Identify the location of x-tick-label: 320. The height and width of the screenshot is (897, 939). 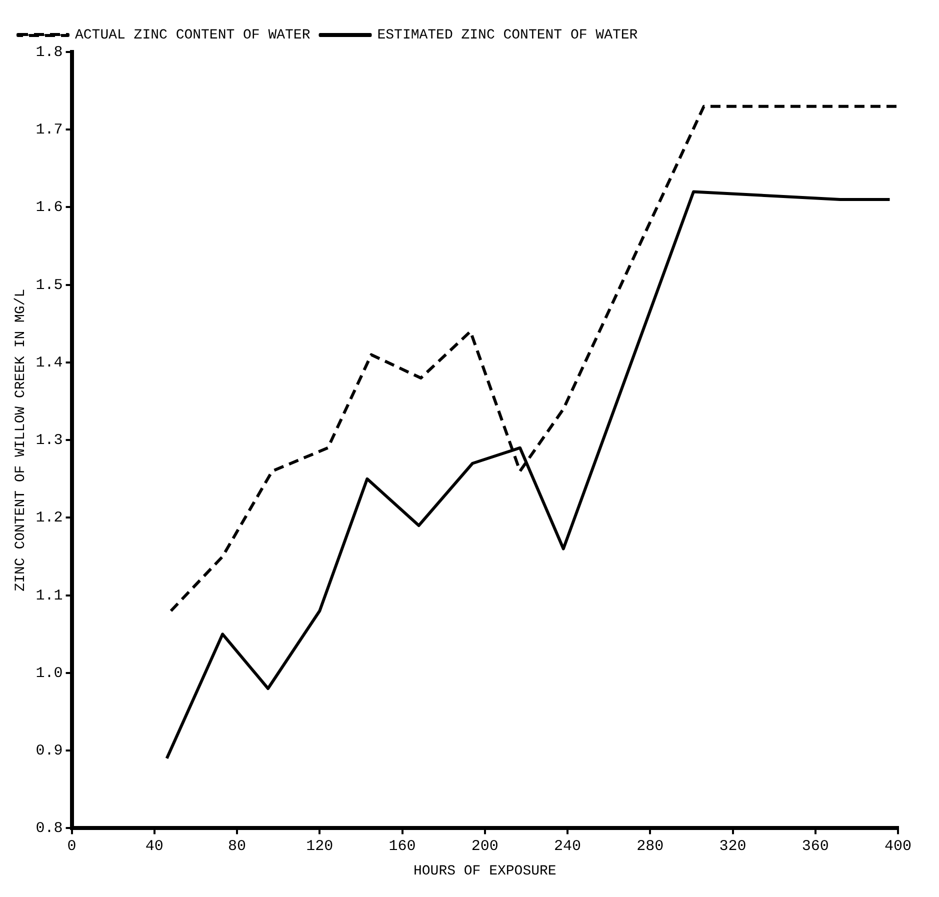
(732, 847).